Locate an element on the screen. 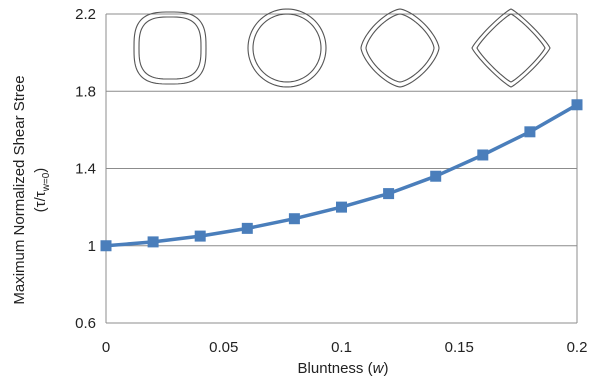 The height and width of the screenshot is (381, 599). cross-section-rounded-diamond is located at coordinates (400, 48).